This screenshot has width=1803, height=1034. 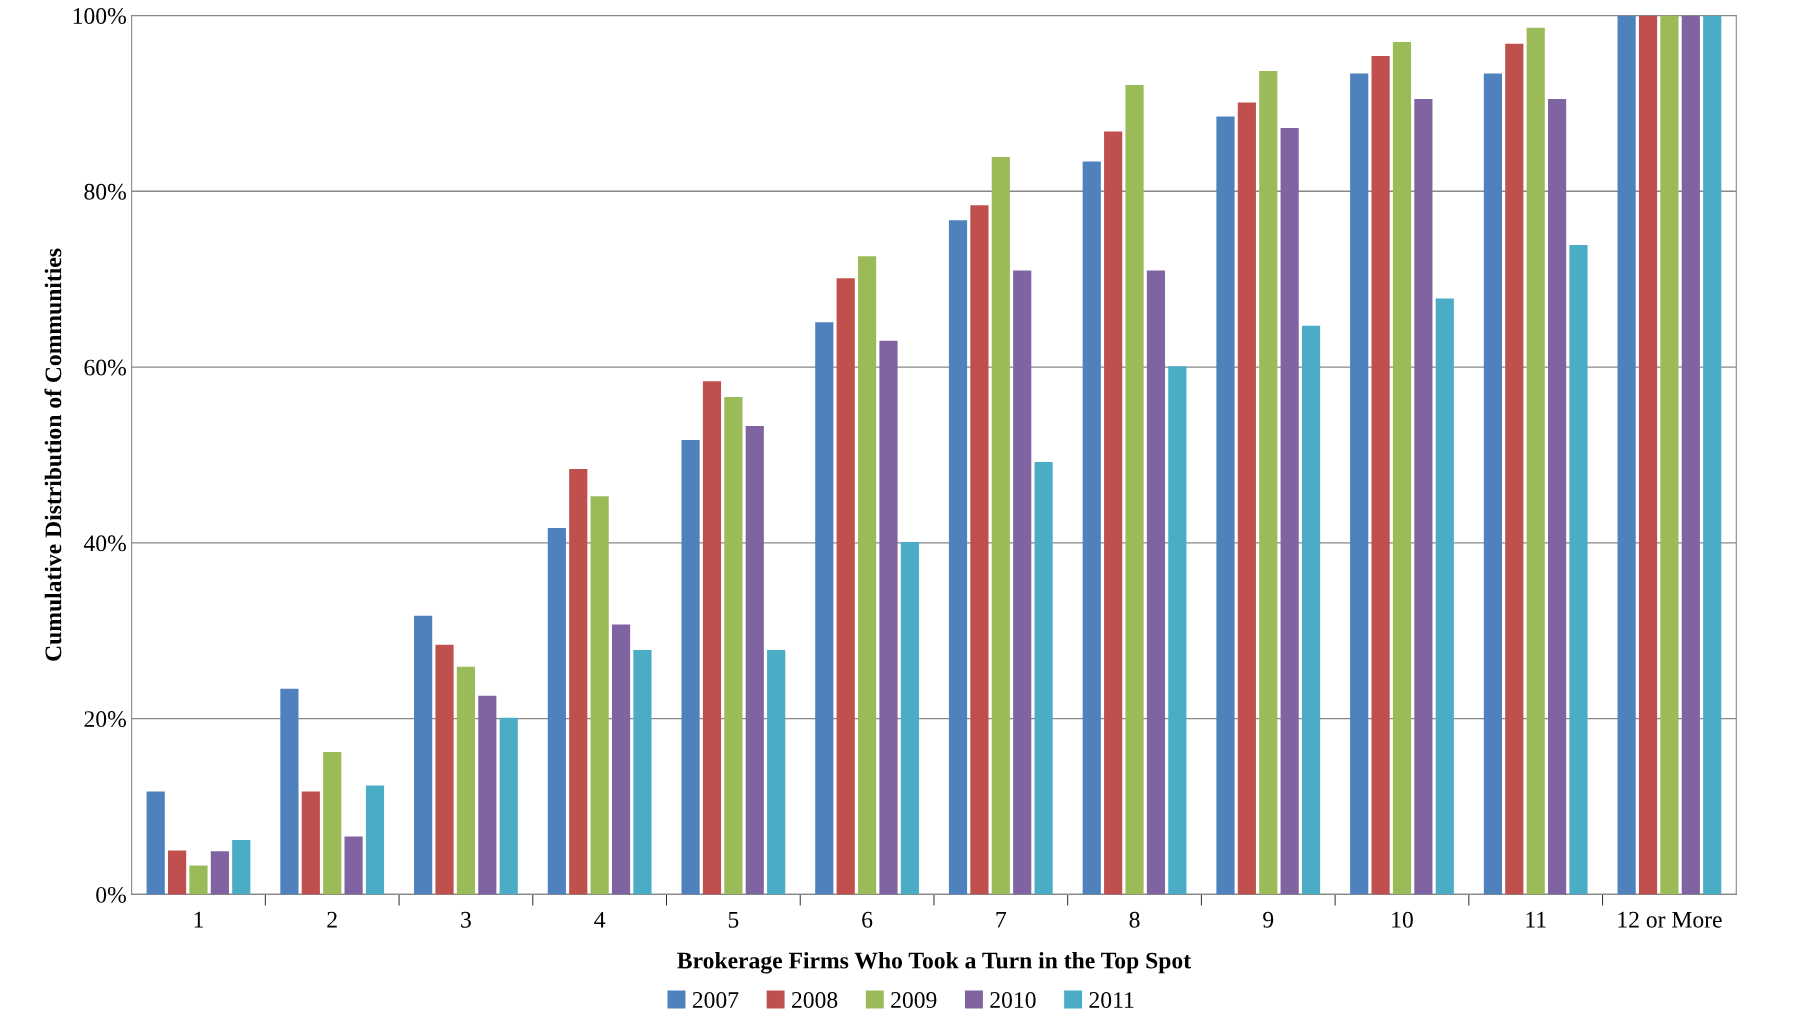 What do you see at coordinates (815, 1000) in the screenshot?
I see `legend-label: 2008` at bounding box center [815, 1000].